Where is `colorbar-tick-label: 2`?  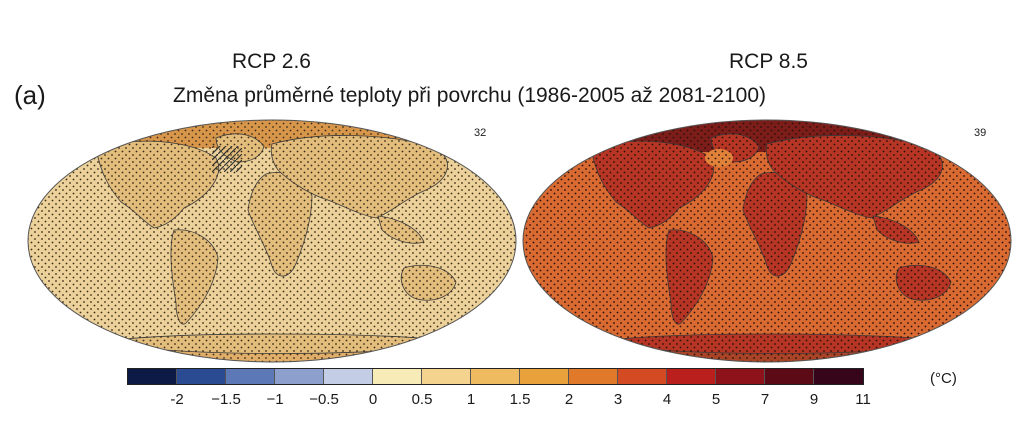 colorbar-tick-label: 2 is located at coordinates (569, 399).